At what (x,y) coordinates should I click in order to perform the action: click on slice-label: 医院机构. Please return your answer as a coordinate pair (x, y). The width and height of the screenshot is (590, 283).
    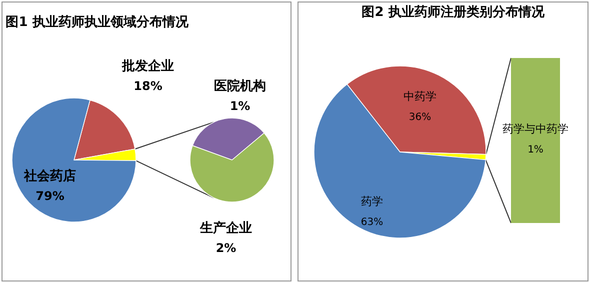
    Looking at the image, I should click on (240, 86).